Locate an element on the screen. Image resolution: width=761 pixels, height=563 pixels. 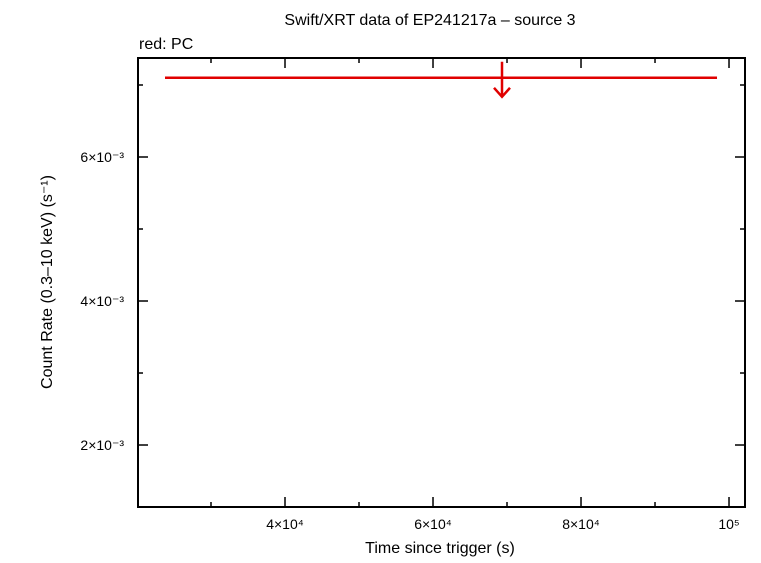
x-axis-label: Time since trigger (s) is located at coordinates (440, 548).